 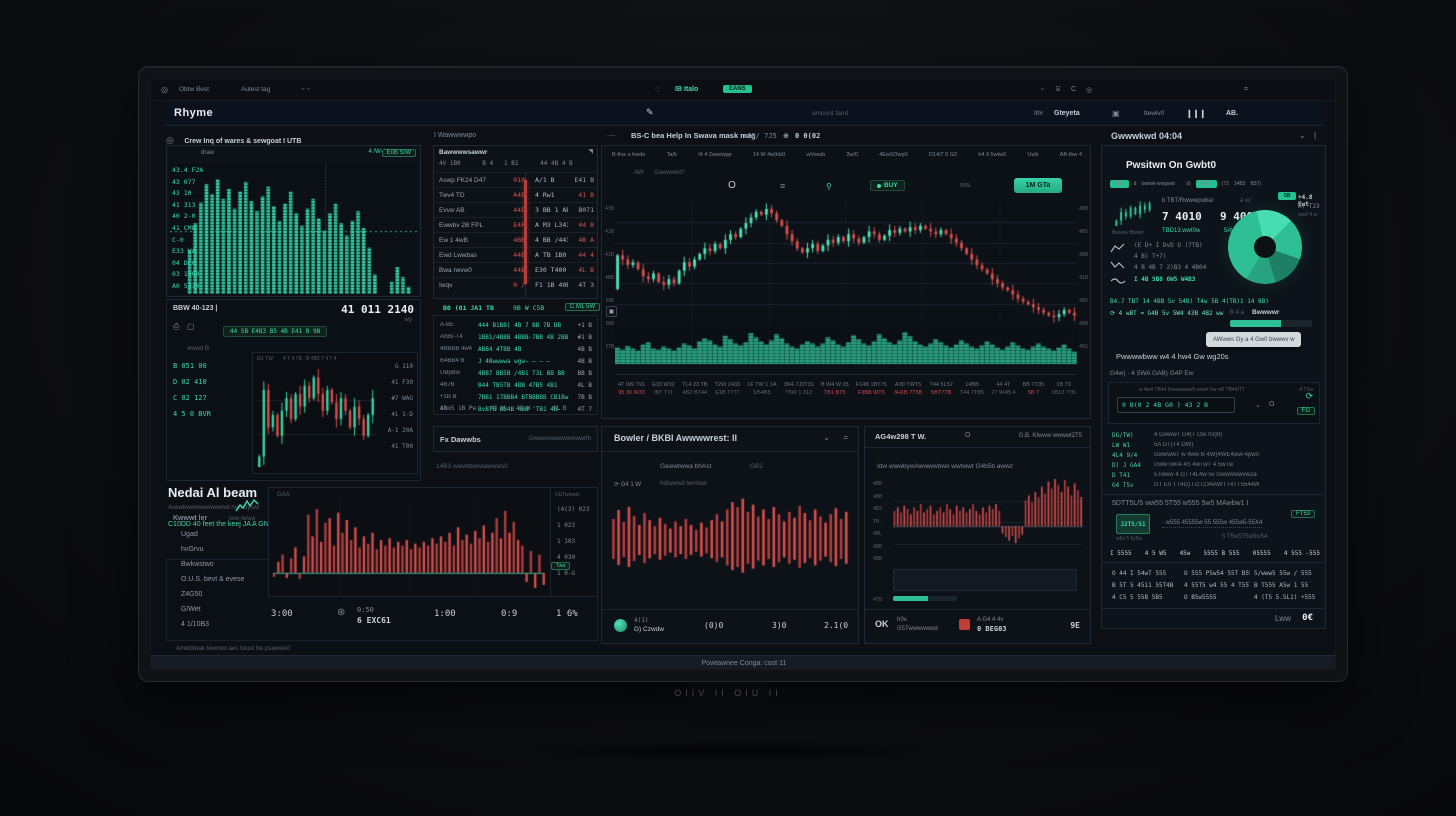 What do you see at coordinates (275, 331) in the screenshot?
I see `session-pill: 44 5B E4B3 B5 4B E41 B 9B` at bounding box center [275, 331].